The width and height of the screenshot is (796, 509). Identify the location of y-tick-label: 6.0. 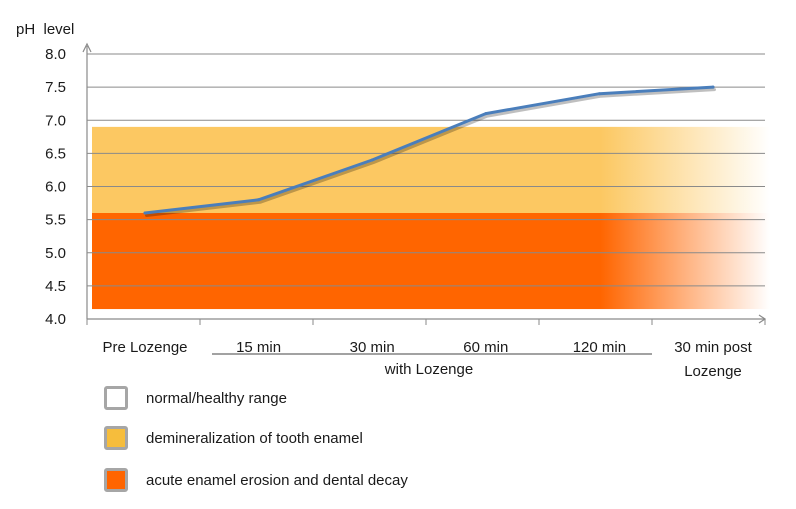
(55, 187).